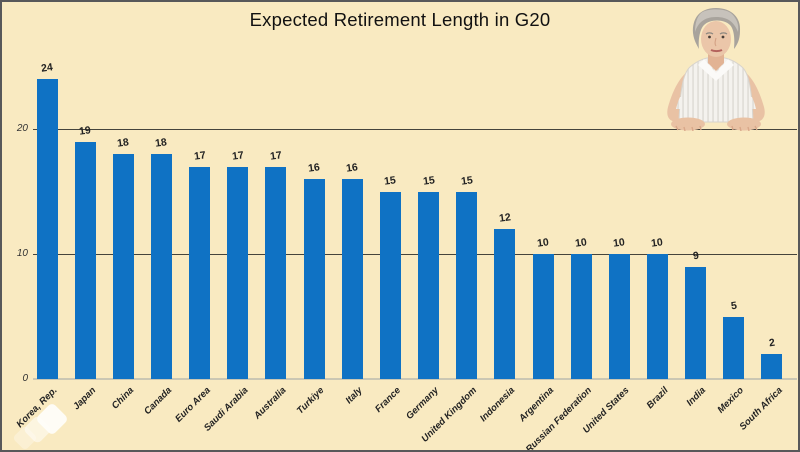  I want to click on bar-value-label: 19, so click(85, 130).